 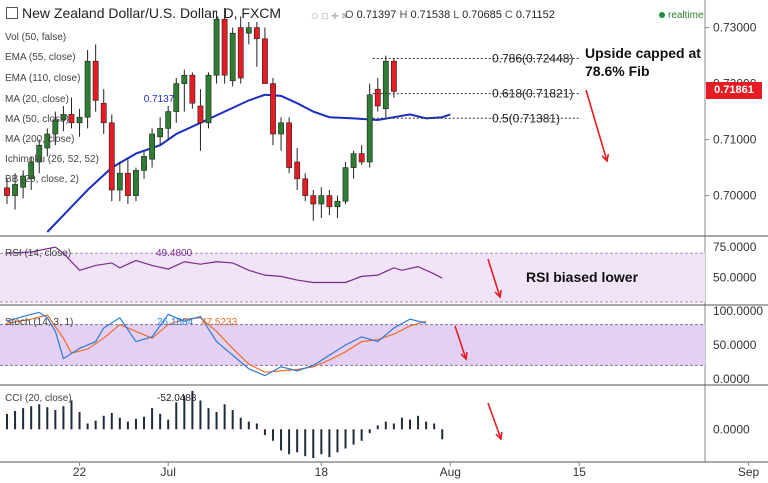 What do you see at coordinates (42, 179) in the screenshot?
I see `legend-bb: BB (20, close, 2)` at bounding box center [42, 179].